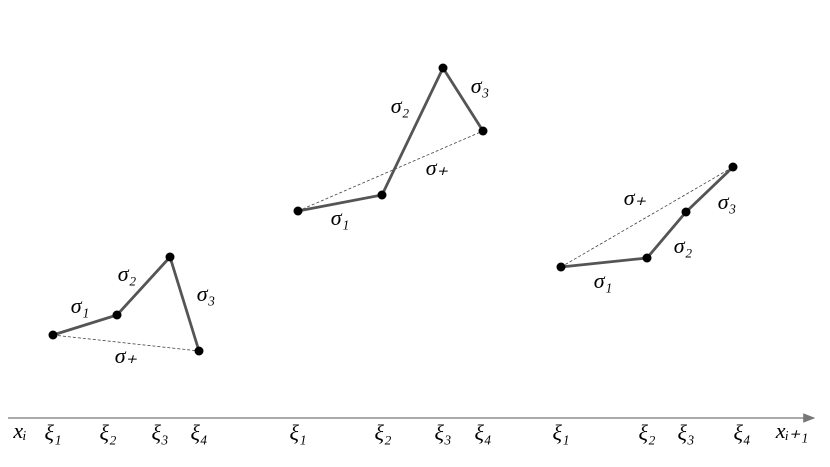 The width and height of the screenshot is (830, 467). Describe the element at coordinates (19, 430) in the screenshot. I see `axis-start-label: xᵢ` at that location.